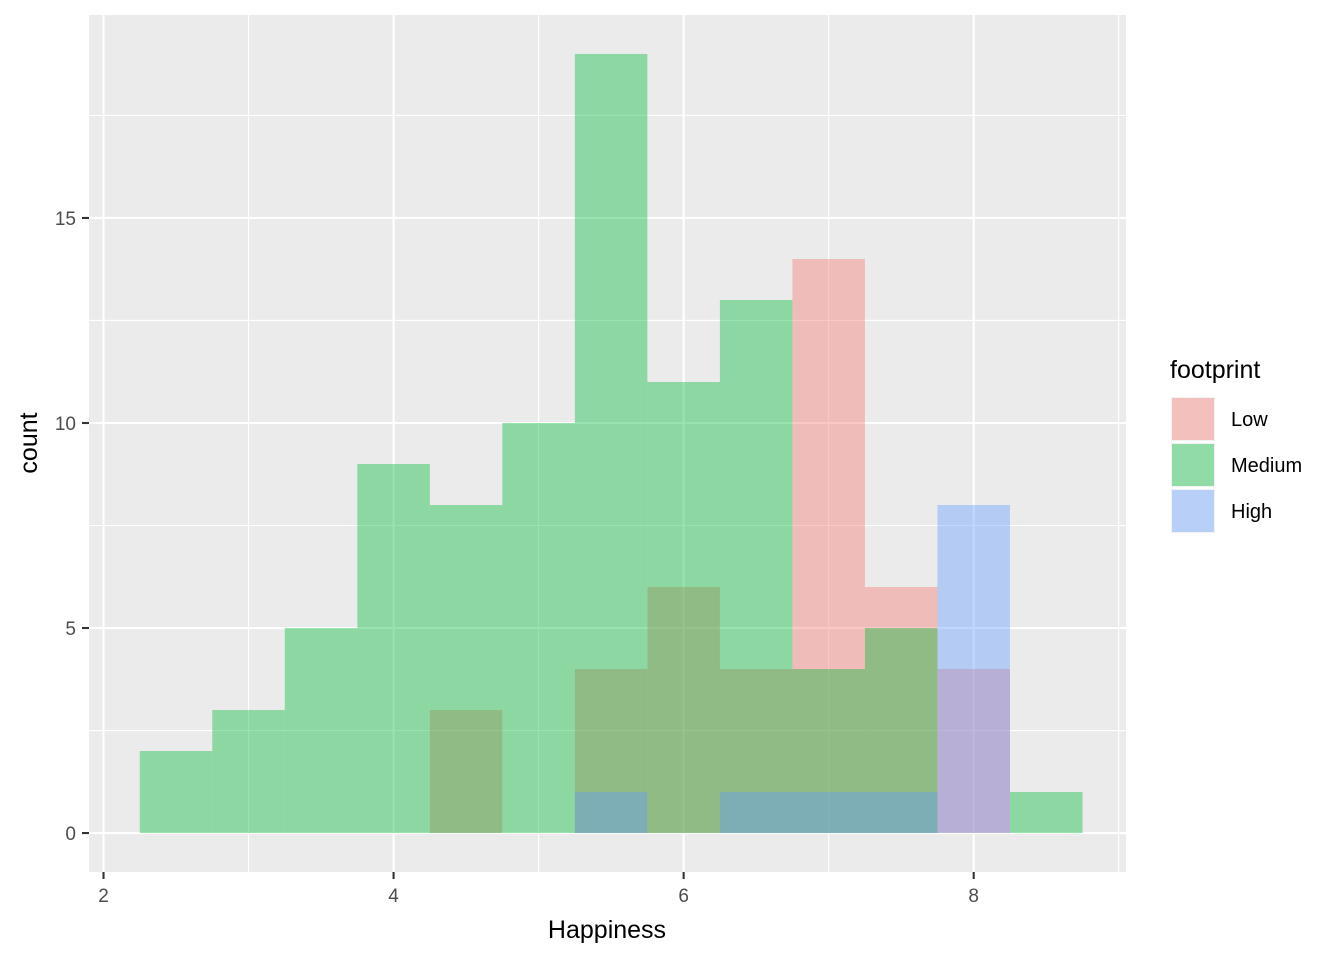  What do you see at coordinates (70, 834) in the screenshot?
I see `y-tick-label: 0` at bounding box center [70, 834].